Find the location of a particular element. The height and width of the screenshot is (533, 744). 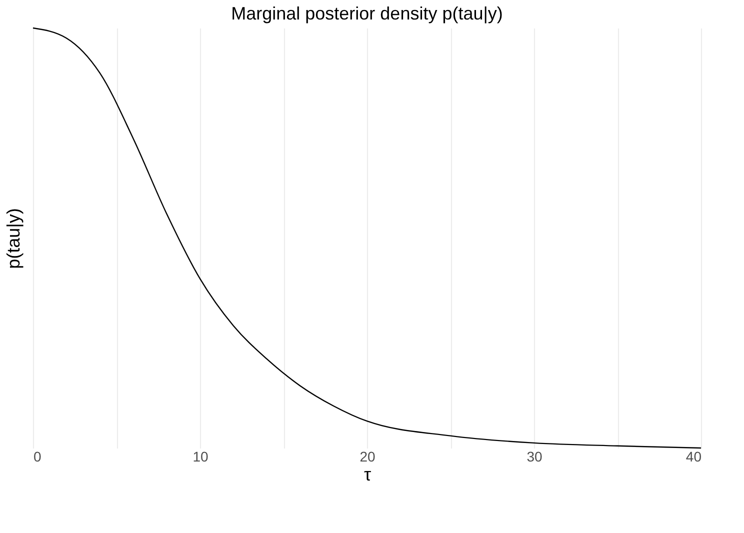

x-axis-title: τ is located at coordinates (368, 474).